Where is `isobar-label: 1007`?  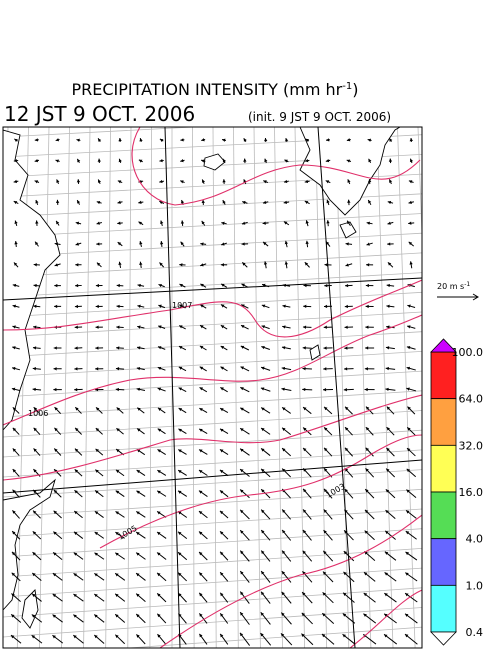
isobar-label: 1007 is located at coordinates (182, 305).